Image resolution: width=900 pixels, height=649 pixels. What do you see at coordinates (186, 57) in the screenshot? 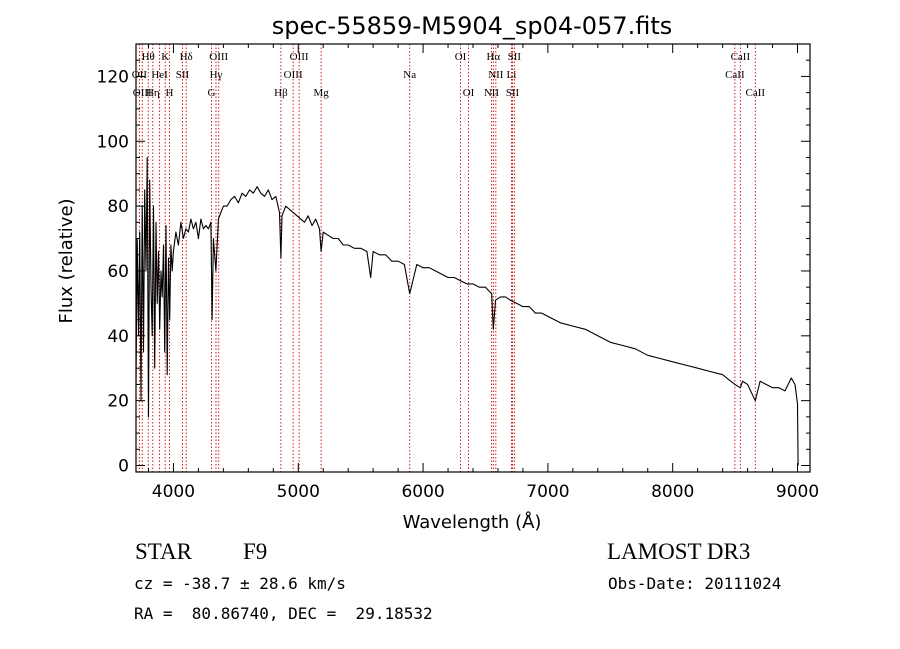
I see `line-label: Hδ` at bounding box center [186, 57].